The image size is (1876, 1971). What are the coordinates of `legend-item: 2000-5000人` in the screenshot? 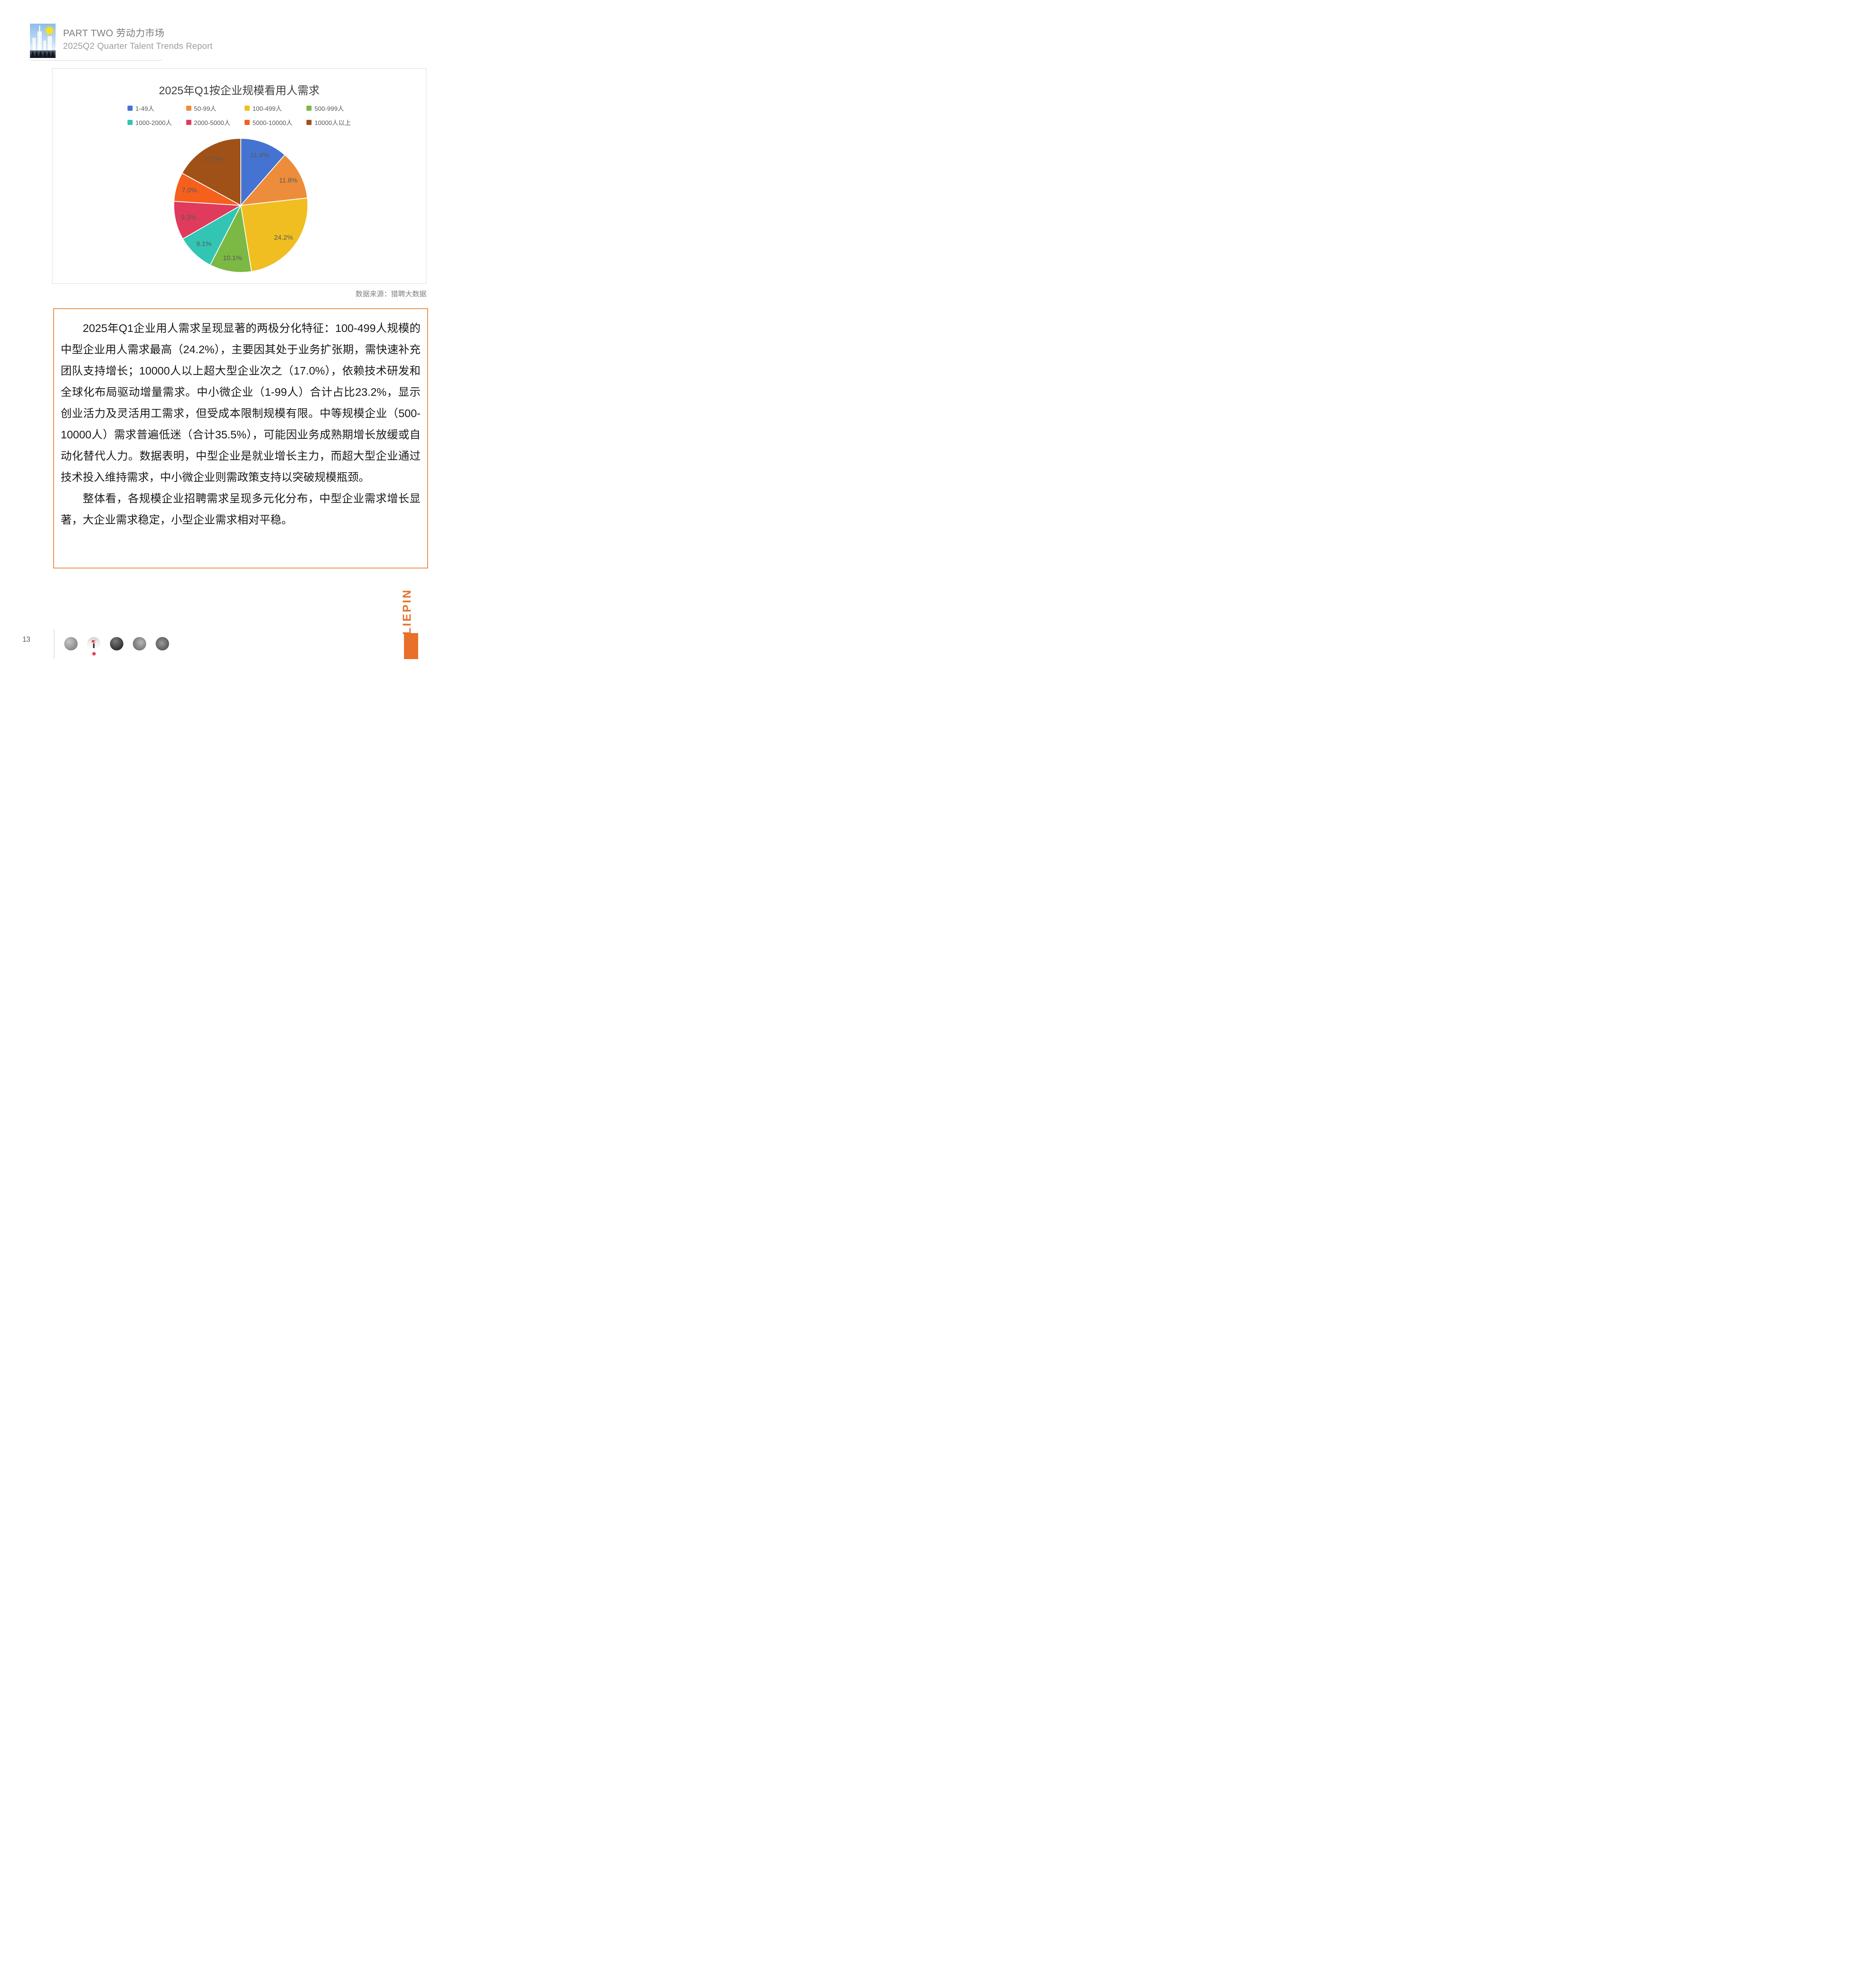 It's located at (209, 122).